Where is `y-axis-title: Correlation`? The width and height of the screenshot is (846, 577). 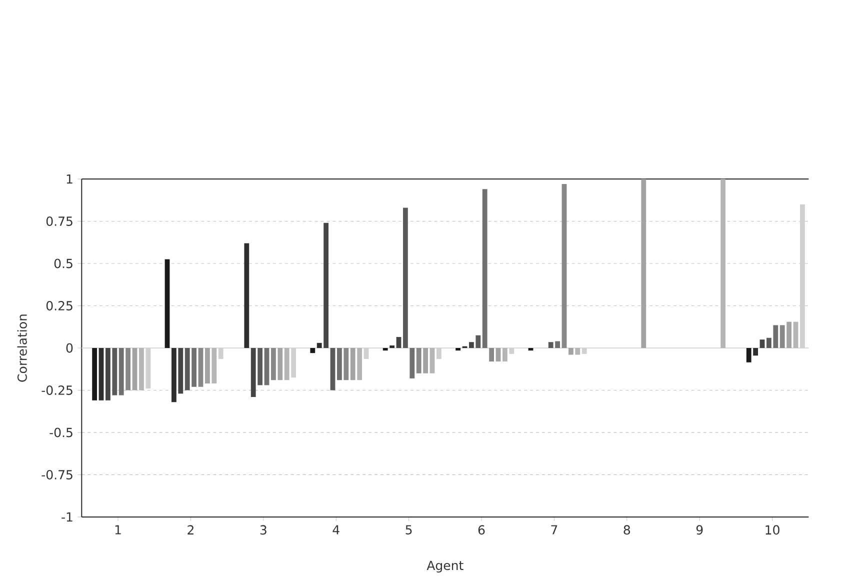 y-axis-title: Correlation is located at coordinates (22, 348).